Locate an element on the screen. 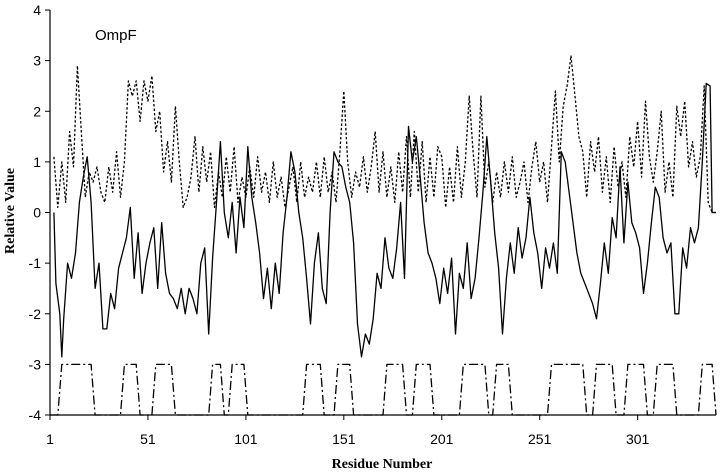 The image size is (720, 472). x-tick-label: 251 is located at coordinates (540, 439).